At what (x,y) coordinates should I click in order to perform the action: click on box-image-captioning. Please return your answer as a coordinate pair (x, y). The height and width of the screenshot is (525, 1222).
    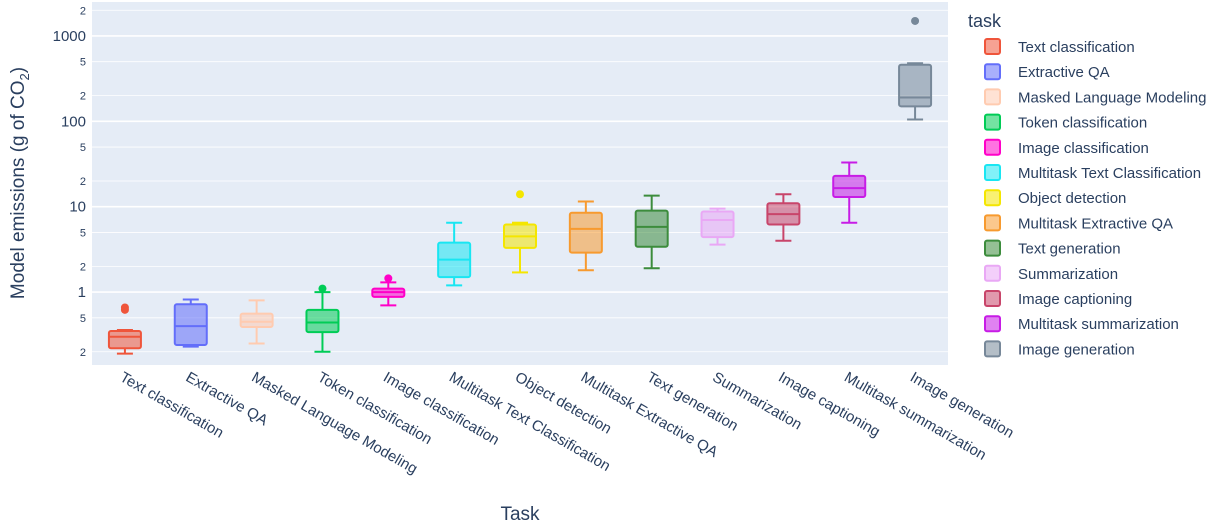
    Looking at the image, I should click on (783, 217).